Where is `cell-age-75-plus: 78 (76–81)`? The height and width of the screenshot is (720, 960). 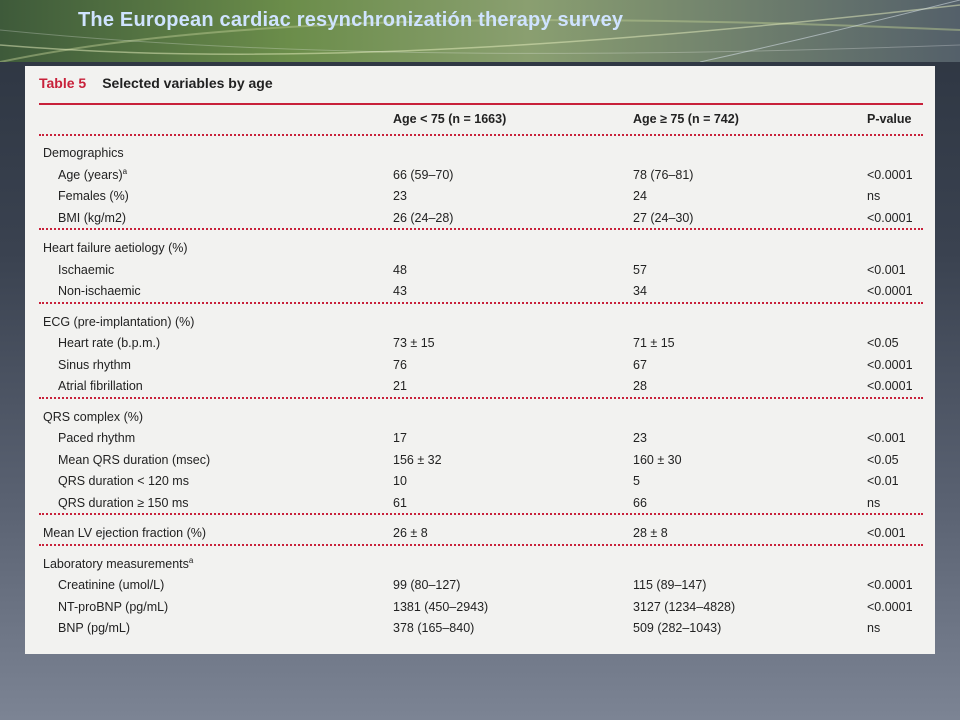
cell-age-75-plus: 78 (76–81) is located at coordinates (663, 174).